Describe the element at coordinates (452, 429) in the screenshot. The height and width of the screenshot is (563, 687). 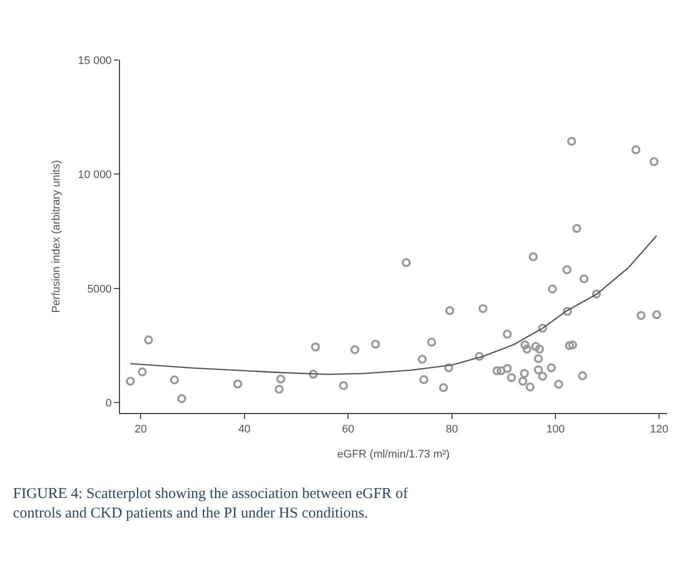
I see `x-tick-label: 80` at that location.